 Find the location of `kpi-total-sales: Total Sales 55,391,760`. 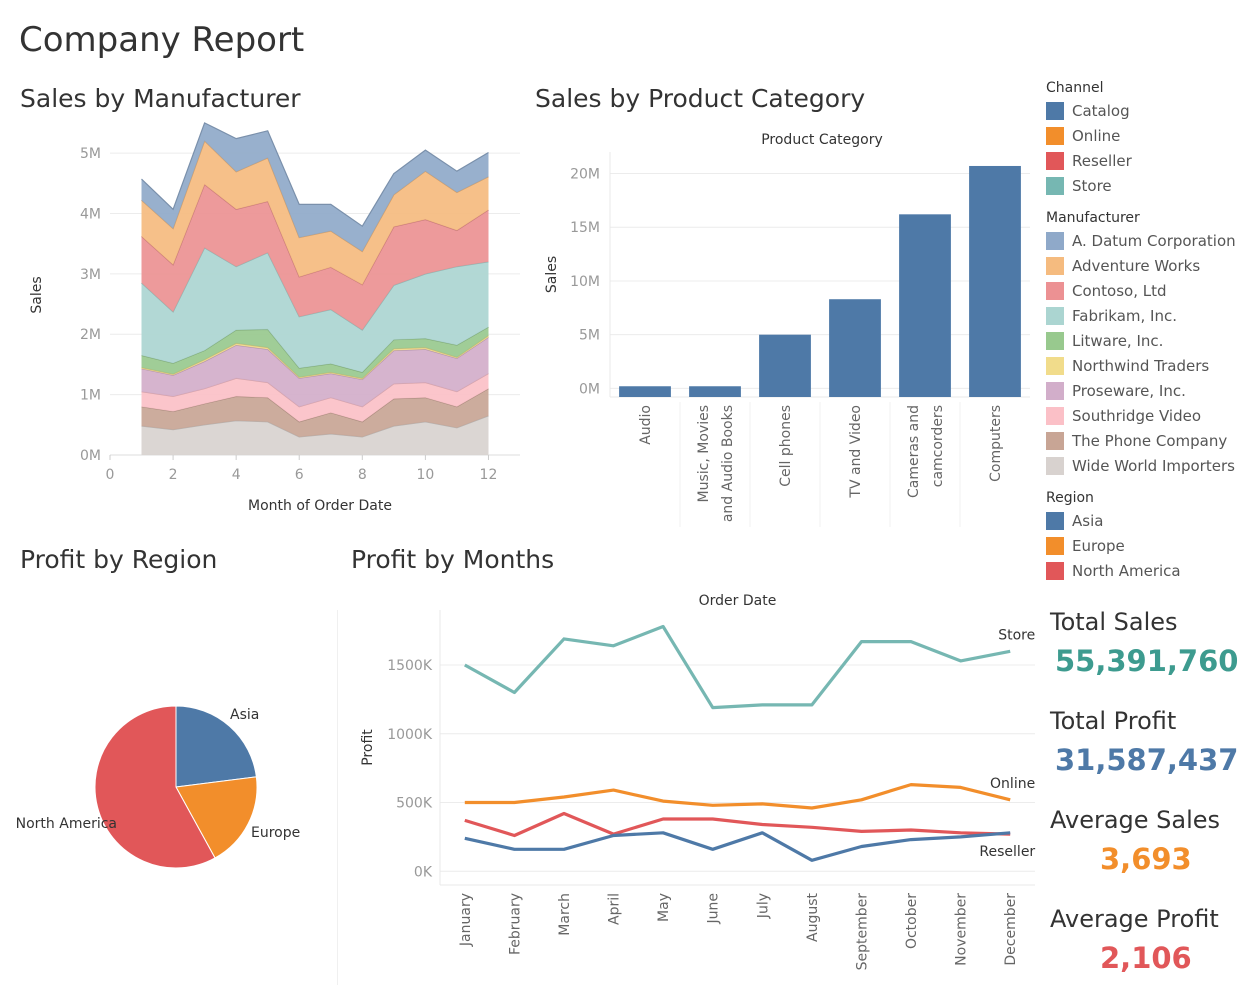

kpi-total-sales: Total Sales 55,391,760 is located at coordinates (1147, 657).